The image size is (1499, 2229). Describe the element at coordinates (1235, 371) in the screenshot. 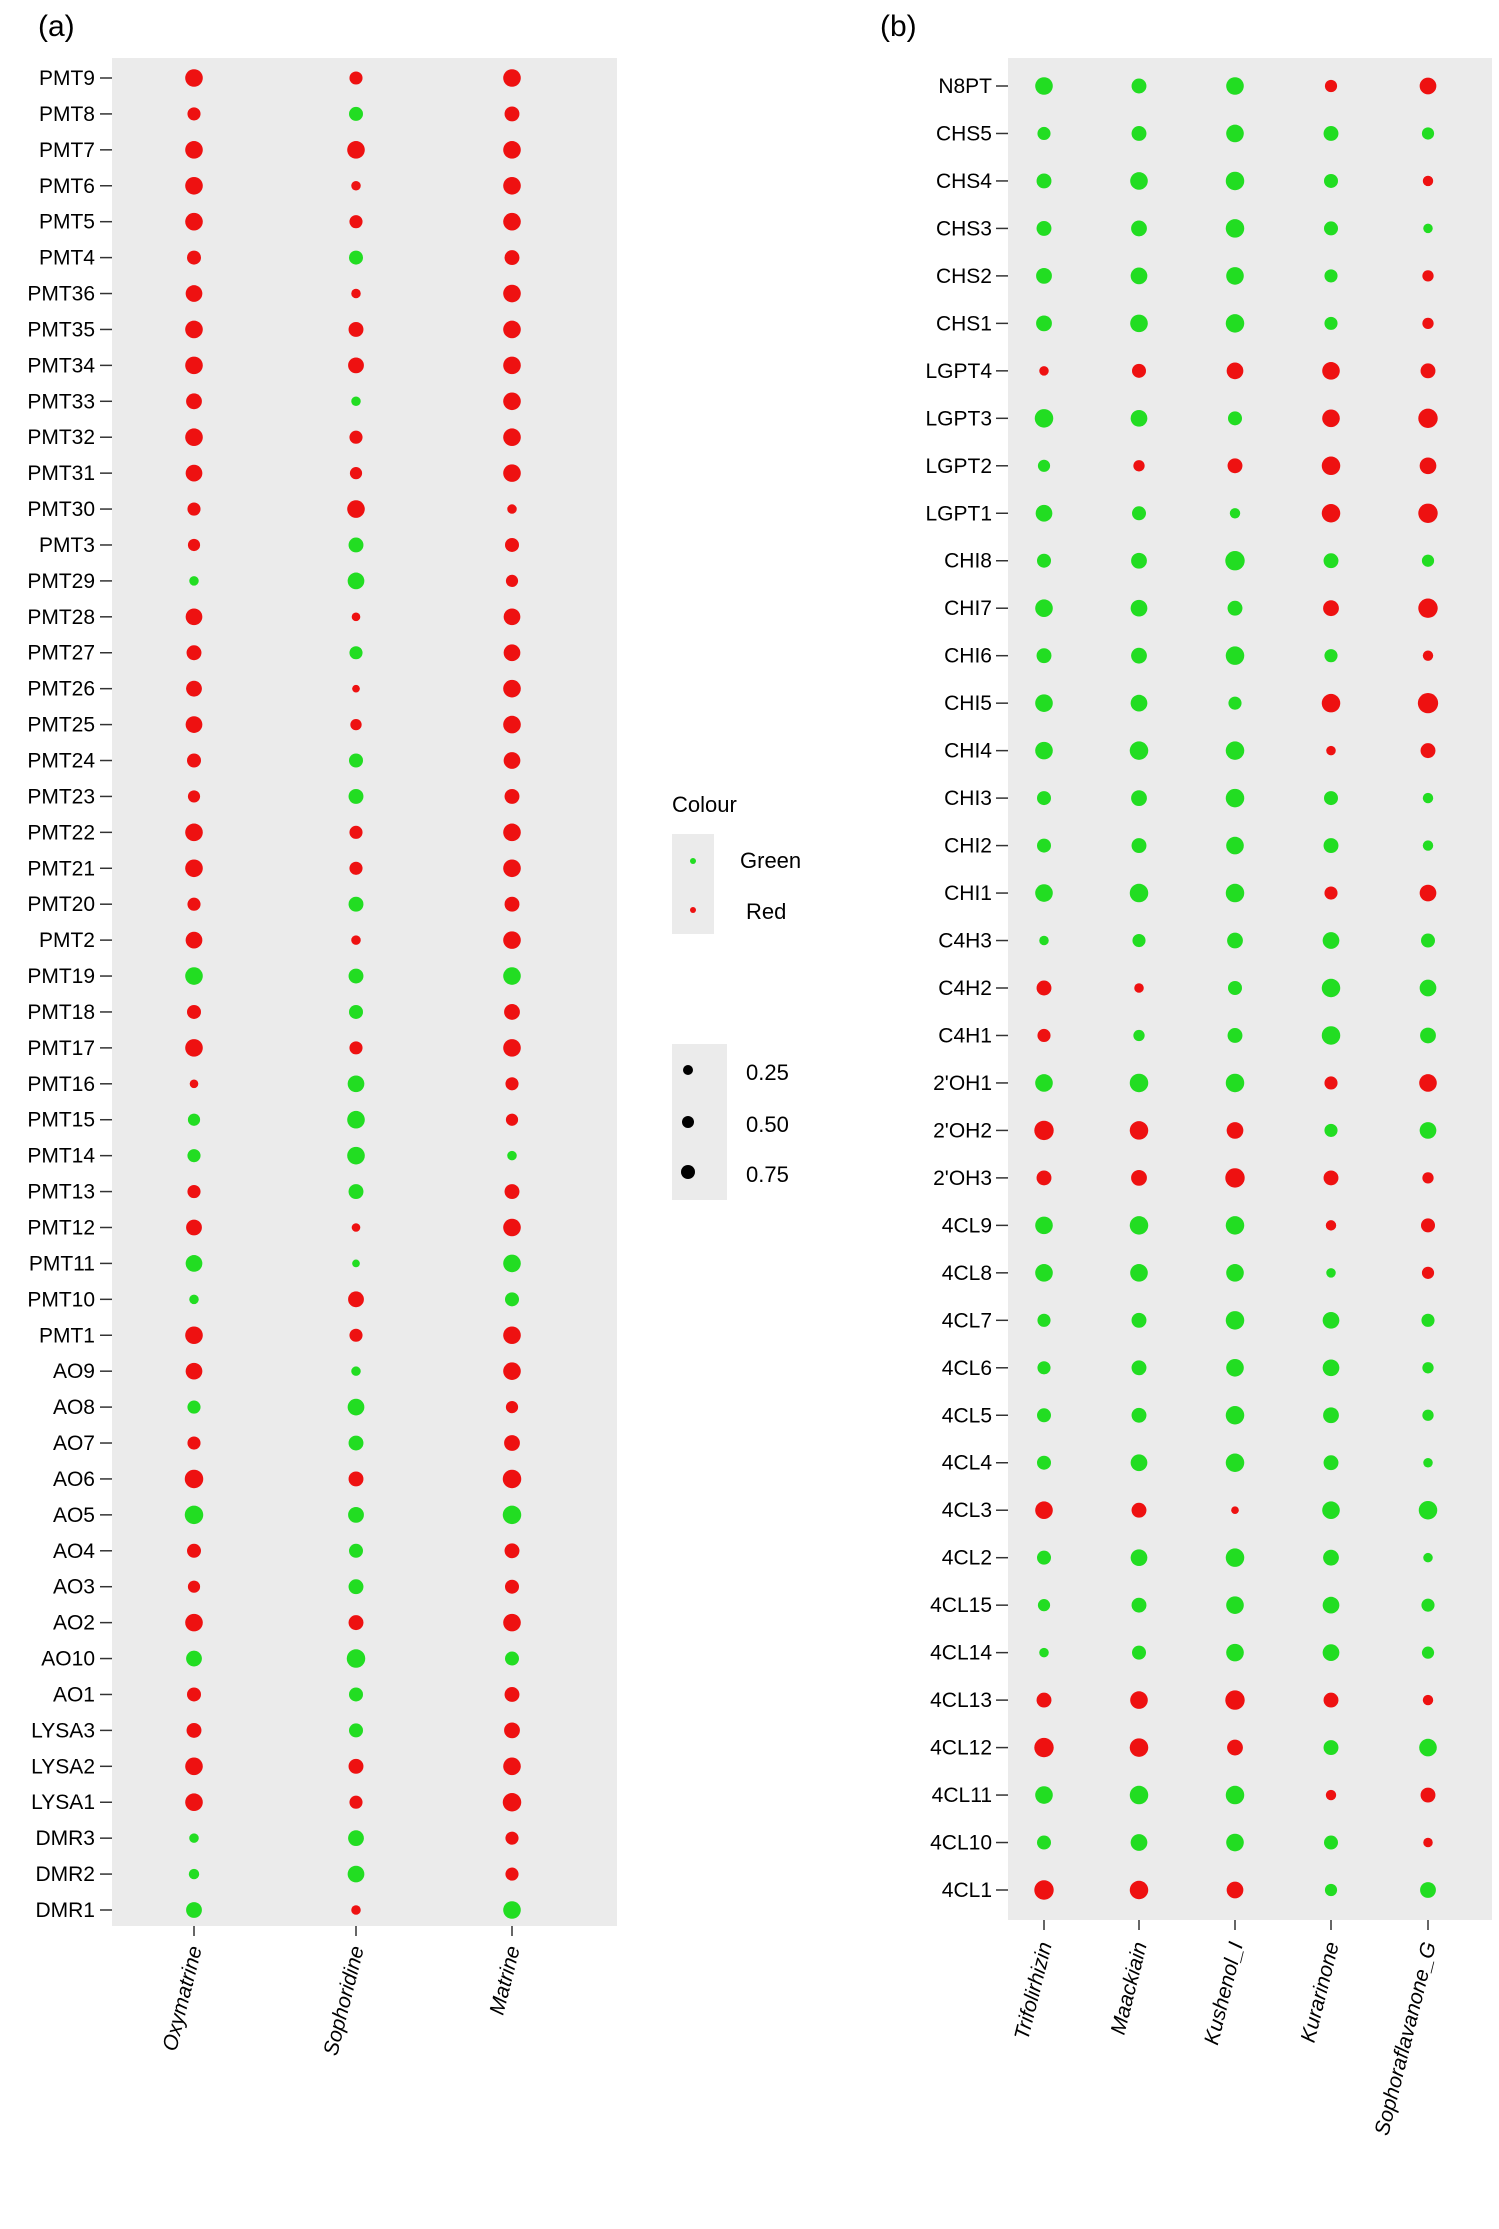

I see `dot-lgpt4-kushenol-i` at that location.